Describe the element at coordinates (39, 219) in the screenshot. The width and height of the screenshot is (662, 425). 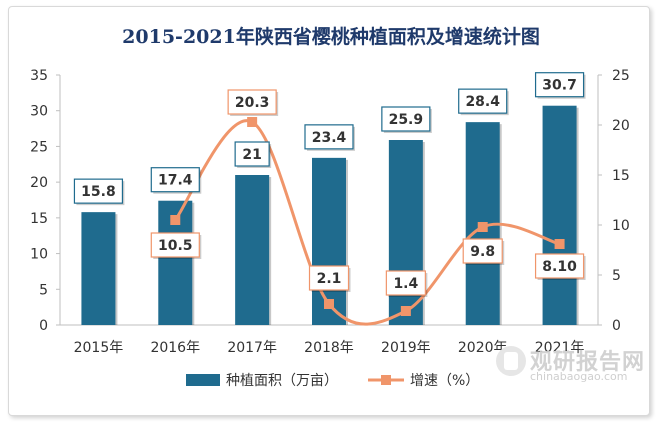
I see `y-left-tick-label: 15` at that location.